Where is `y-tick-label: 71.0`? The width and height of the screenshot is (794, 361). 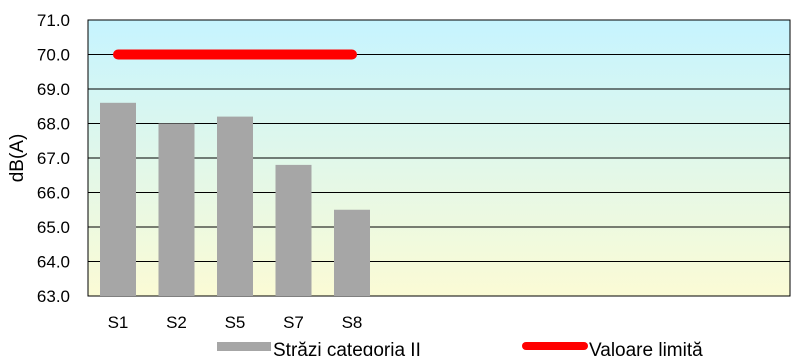 y-tick-label: 71.0 is located at coordinates (53, 20).